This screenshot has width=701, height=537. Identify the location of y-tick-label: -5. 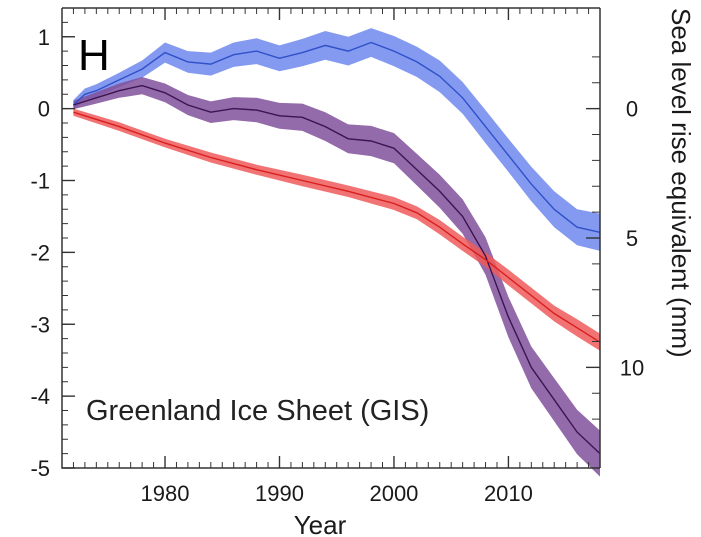
(40, 468).